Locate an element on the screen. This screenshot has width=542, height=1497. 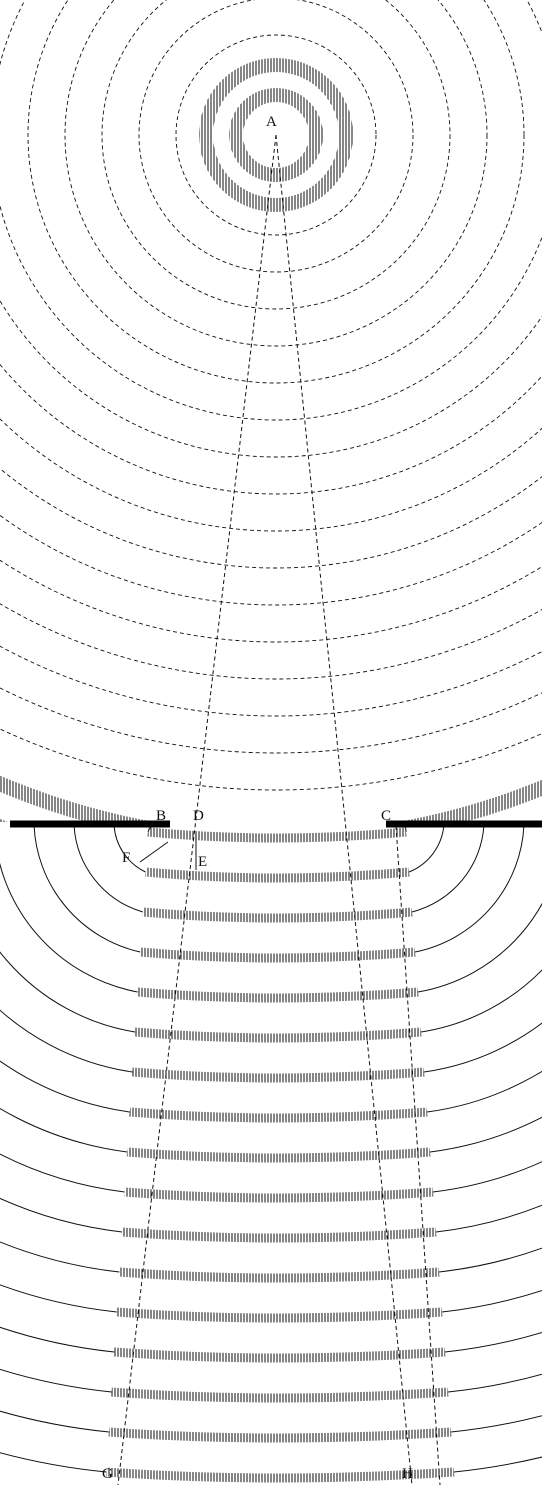
ray-c-outer is located at coordinates (418, 1155).